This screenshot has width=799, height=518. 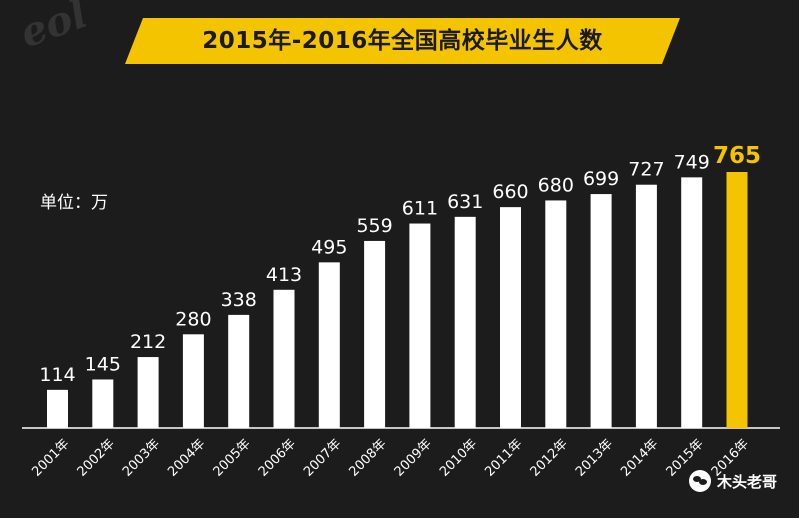 What do you see at coordinates (148, 392) in the screenshot?
I see `bar-2003年` at bounding box center [148, 392].